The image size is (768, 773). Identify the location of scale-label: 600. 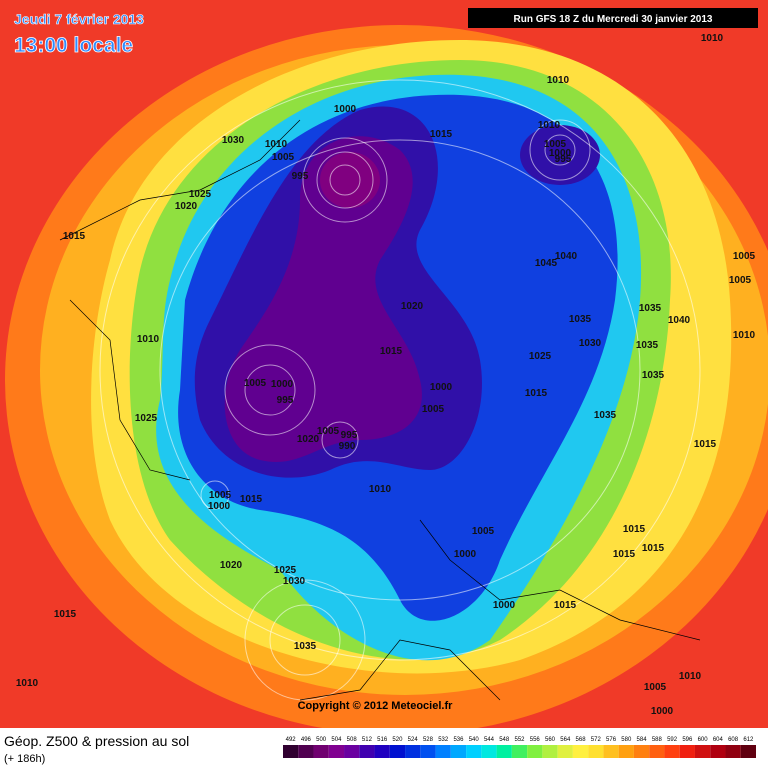
(703, 740).